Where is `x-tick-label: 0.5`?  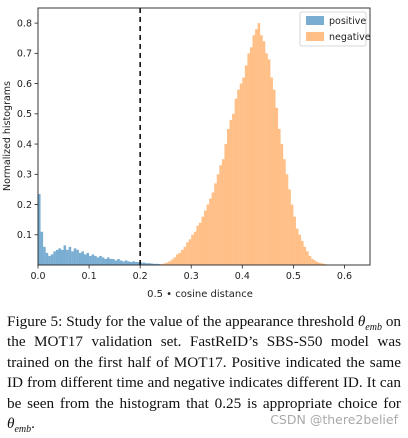
x-tick-label: 0.5 is located at coordinates (293, 276).